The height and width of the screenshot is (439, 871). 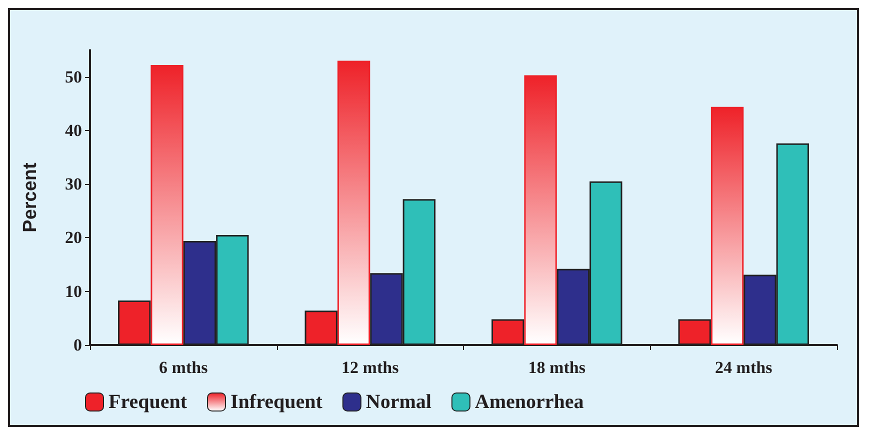 I want to click on y-tick-label: 30, so click(x=73, y=184).